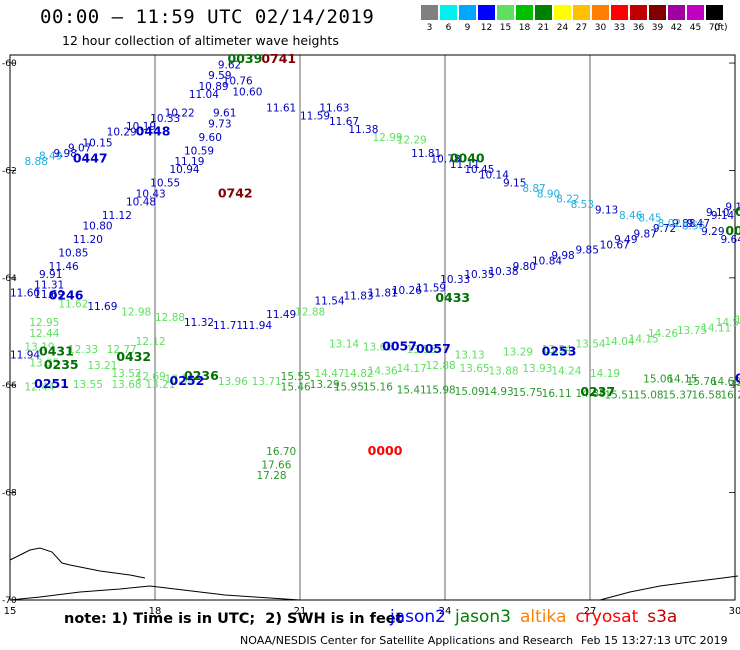 Image resolution: width=740 pixels, height=650 pixels. Describe the element at coordinates (224, 114) in the screenshot. I see `swh-value-label: 9.61` at that location.